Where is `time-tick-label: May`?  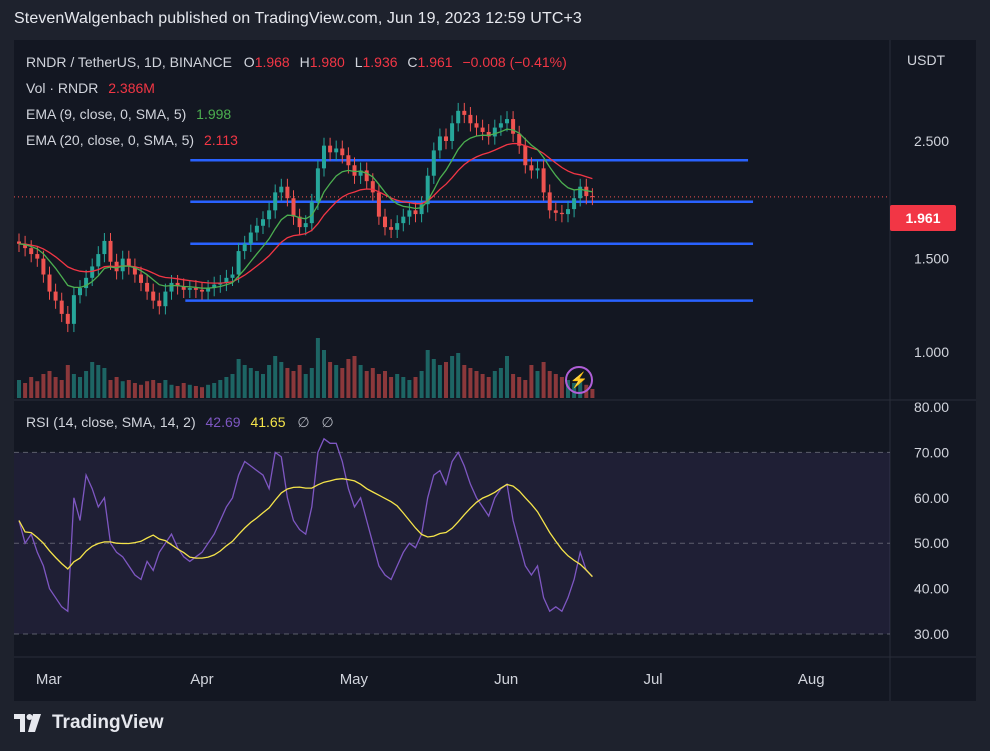
time-tick-label: May is located at coordinates (354, 679).